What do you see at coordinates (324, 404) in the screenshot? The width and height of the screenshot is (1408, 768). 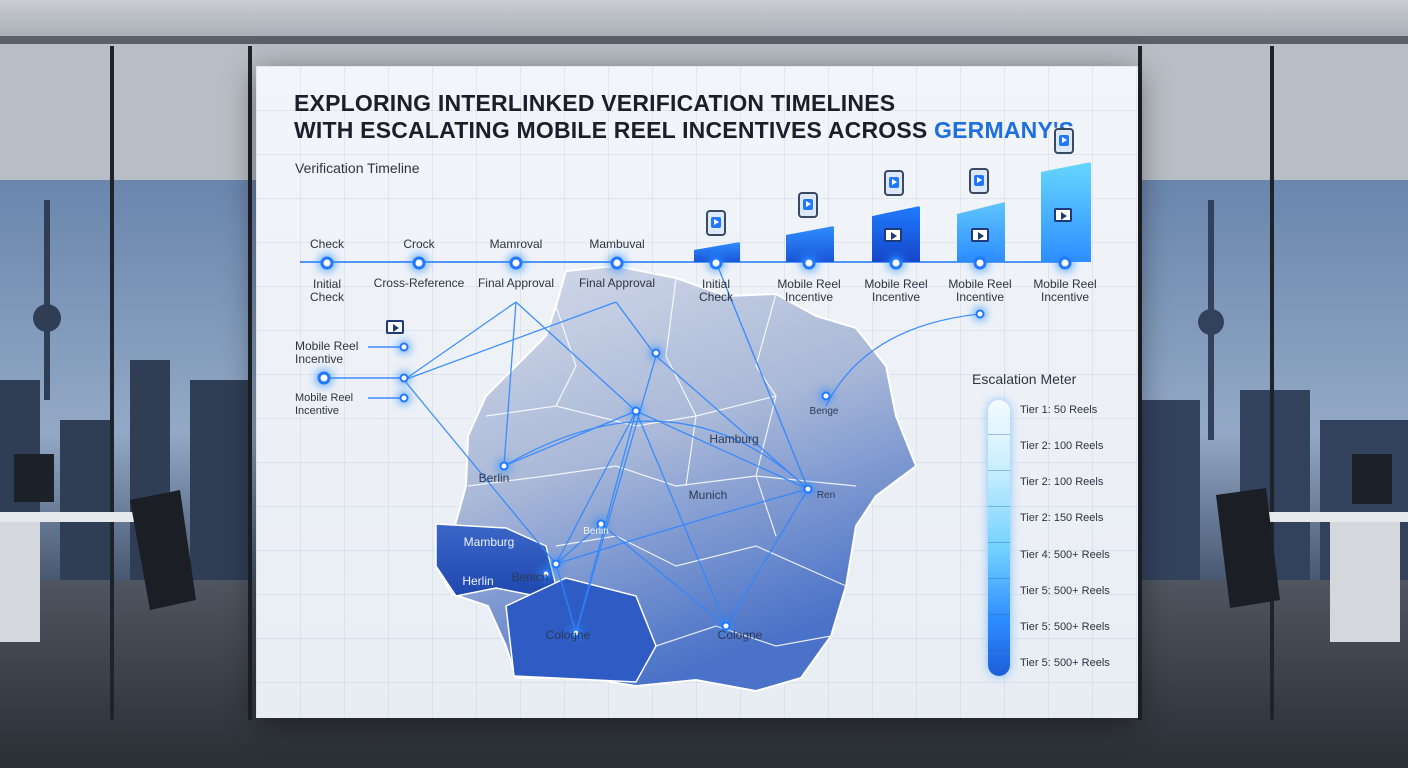 I see `legend-label-2: Mobile Reel Incentive` at bounding box center [324, 404].